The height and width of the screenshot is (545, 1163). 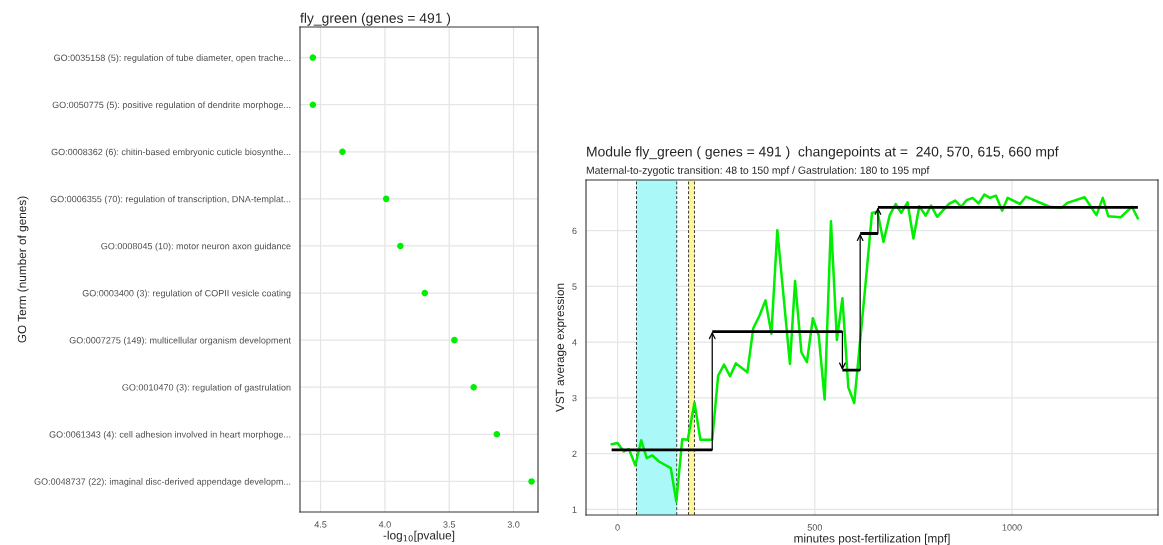 I want to click on y-tick-label: GO:0003400 (3): regulation of COPII vesicle coating, so click(x=186, y=294).